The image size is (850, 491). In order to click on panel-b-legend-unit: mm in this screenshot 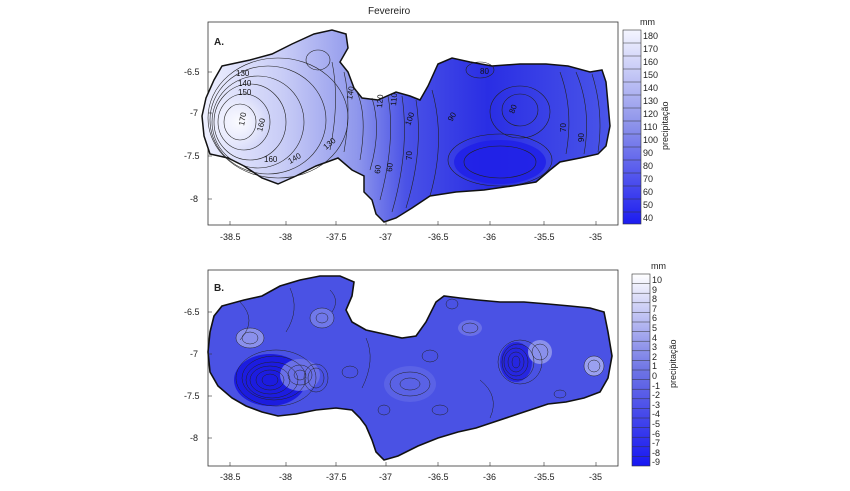, I will do `click(658, 266)`.